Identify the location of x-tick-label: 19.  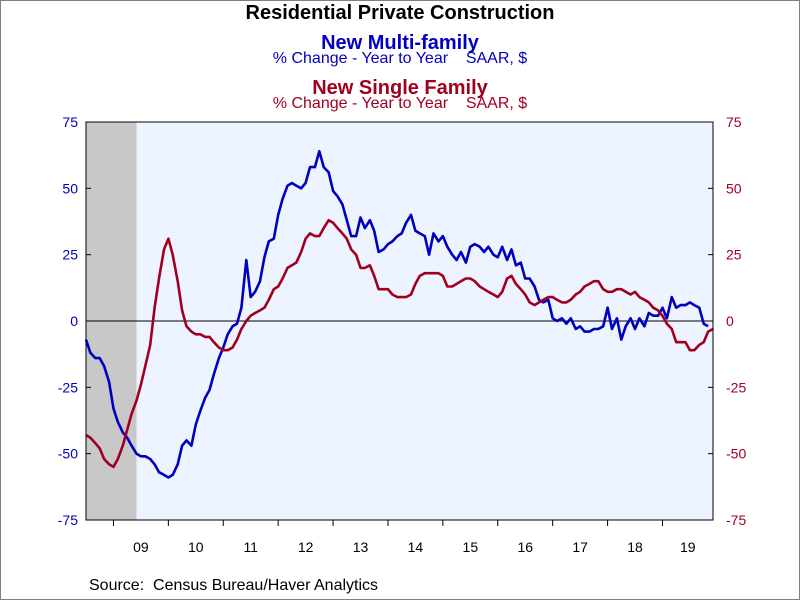
(688, 547).